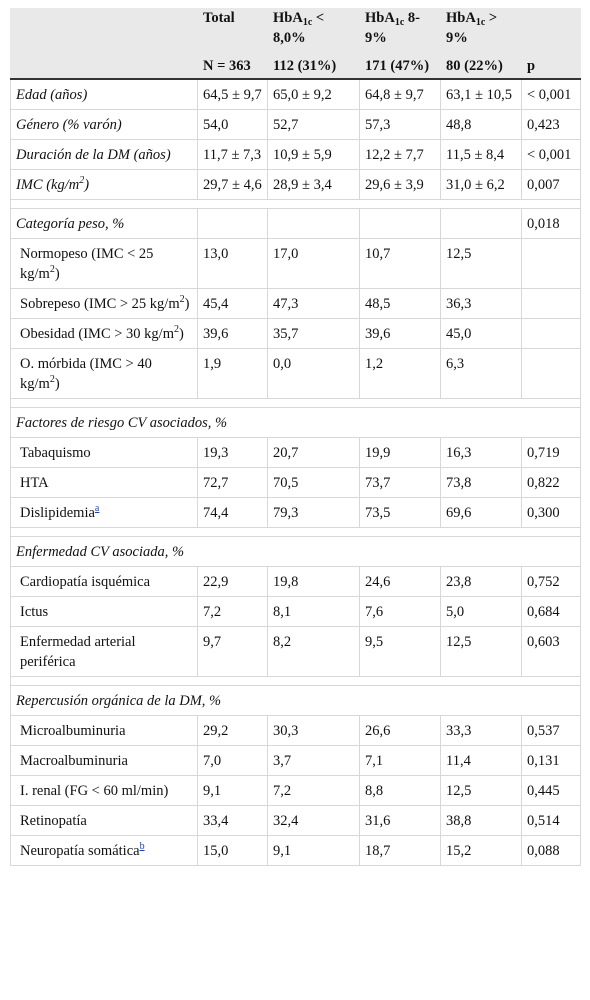  I want to click on row-label: O. mórbida (IMC > 40 kg/m2), so click(104, 373).